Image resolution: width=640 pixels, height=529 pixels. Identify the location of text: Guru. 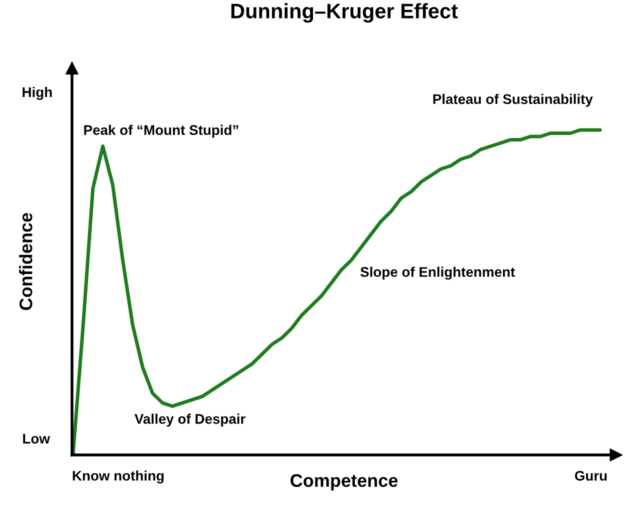
(590, 475).